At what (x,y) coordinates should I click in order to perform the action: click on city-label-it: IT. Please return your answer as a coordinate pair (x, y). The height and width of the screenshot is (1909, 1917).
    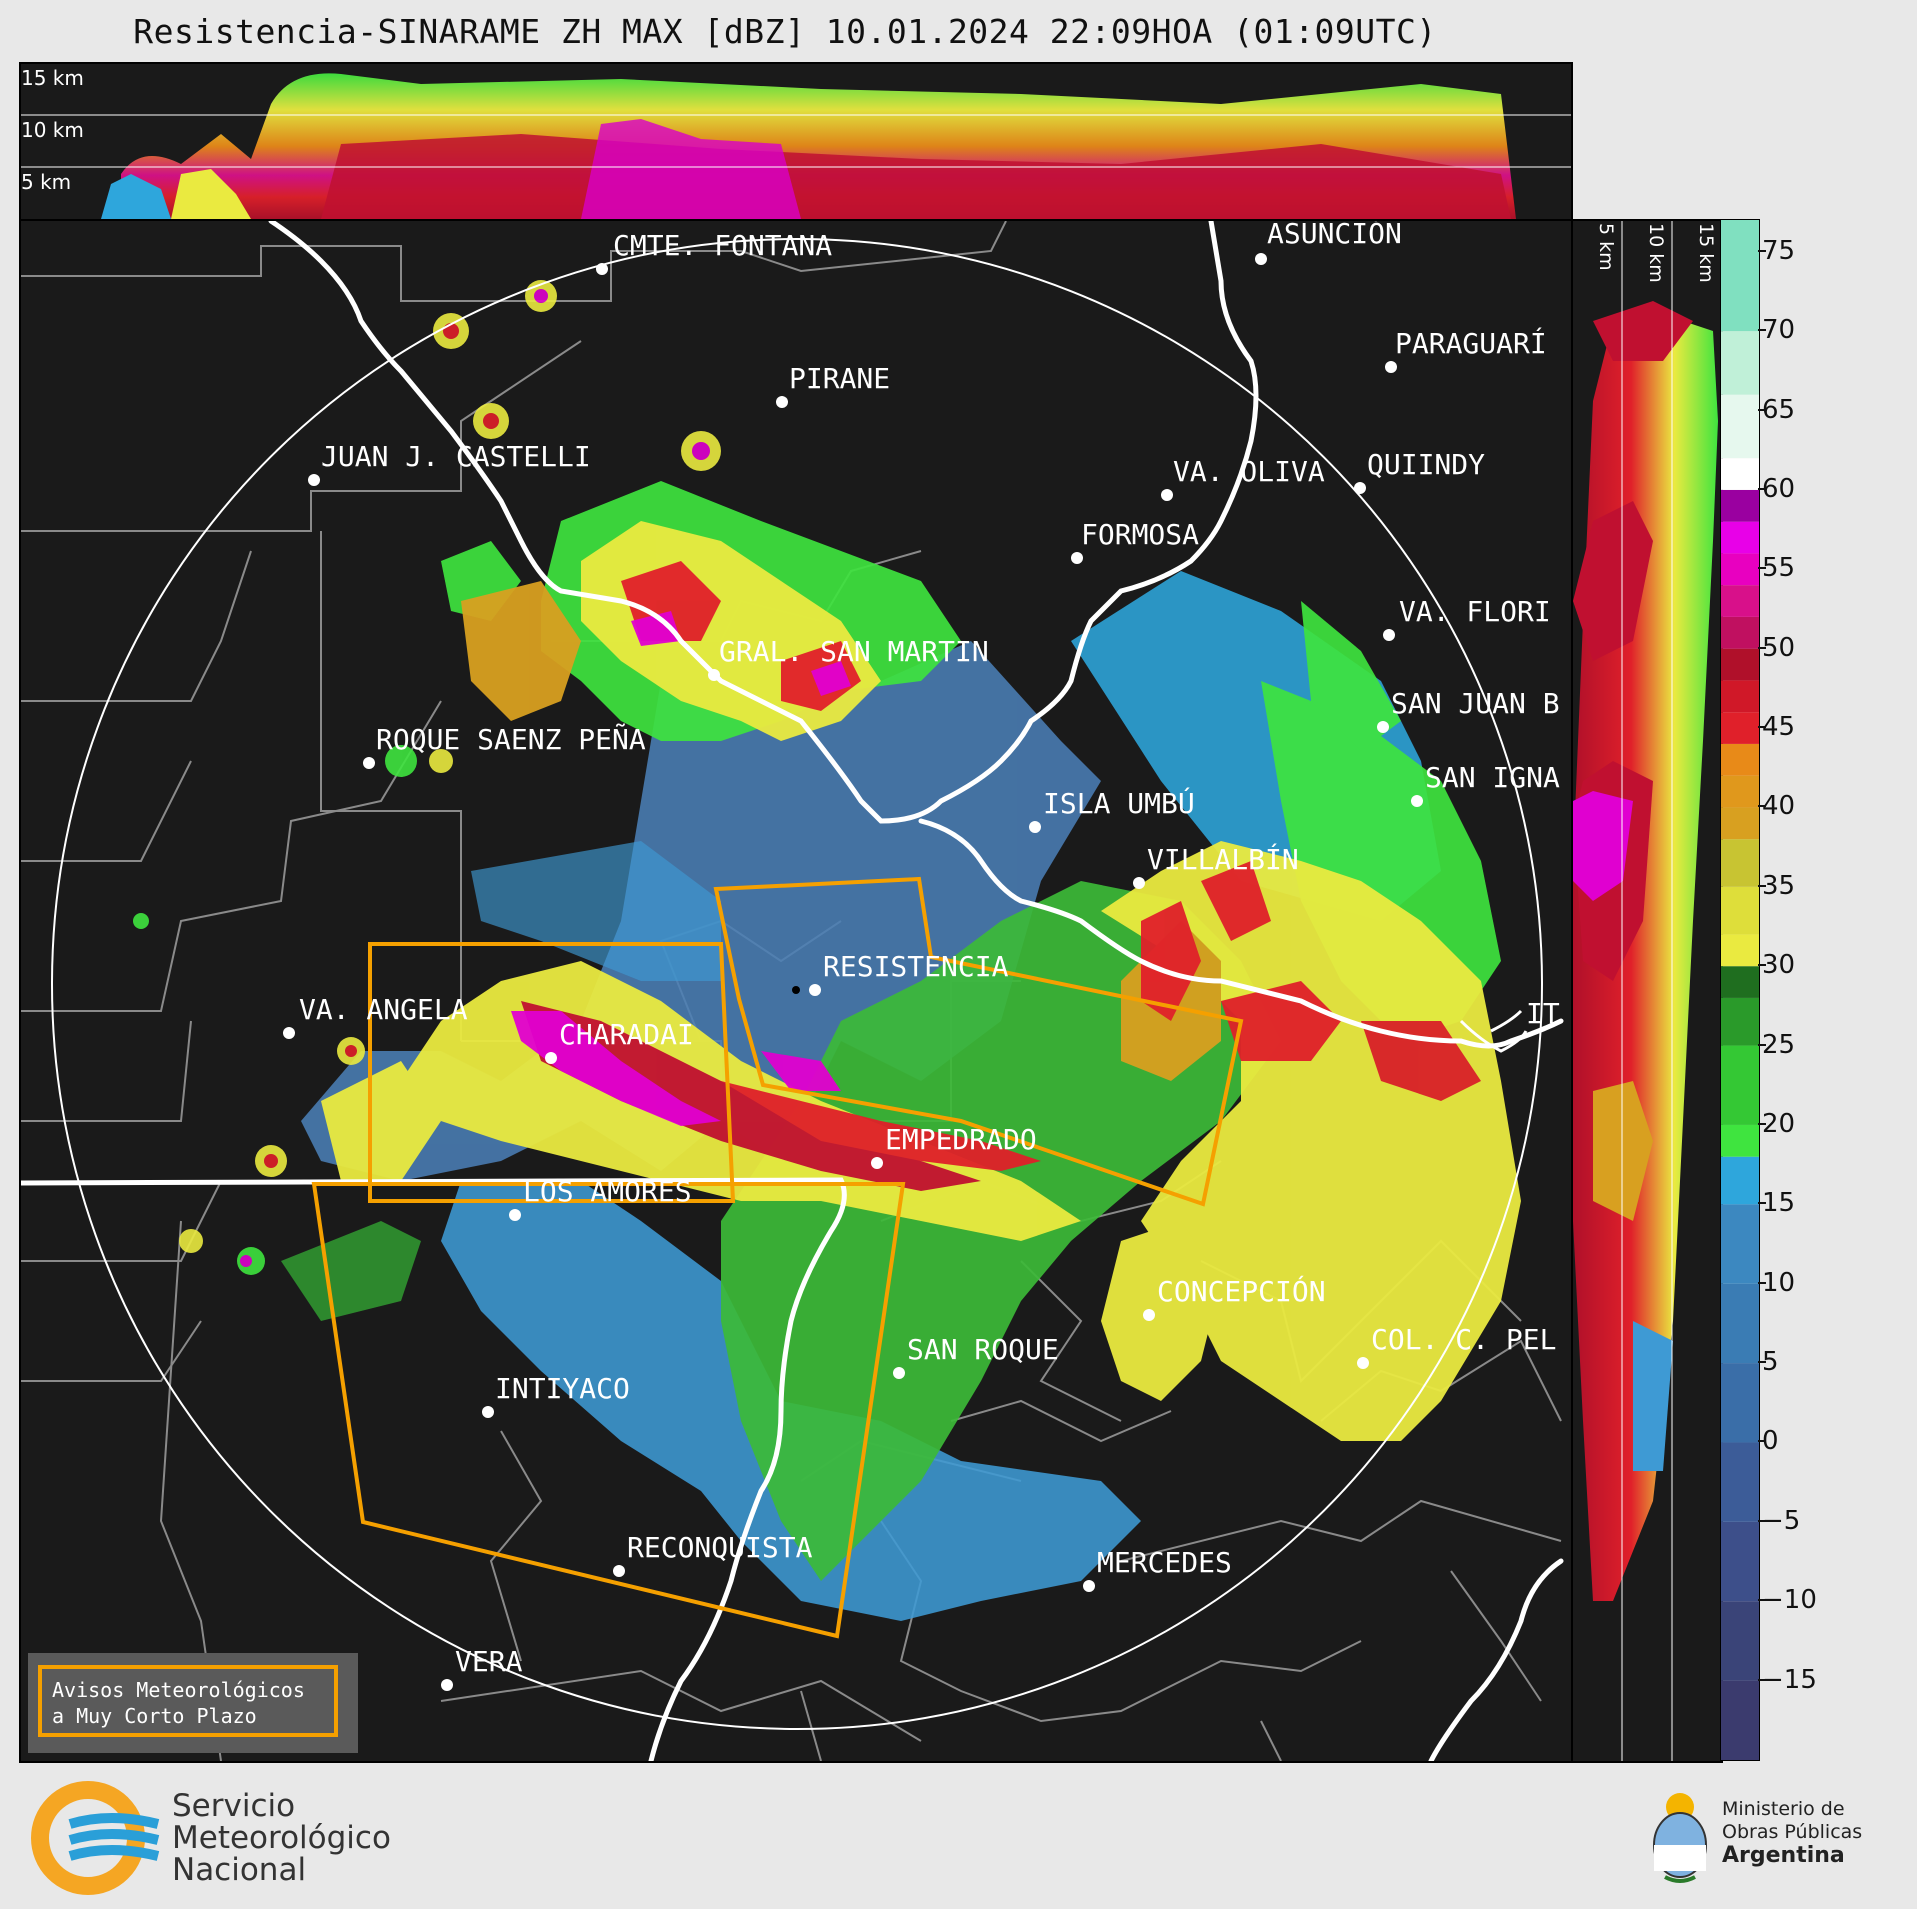
    Looking at the image, I should click on (1543, 1013).